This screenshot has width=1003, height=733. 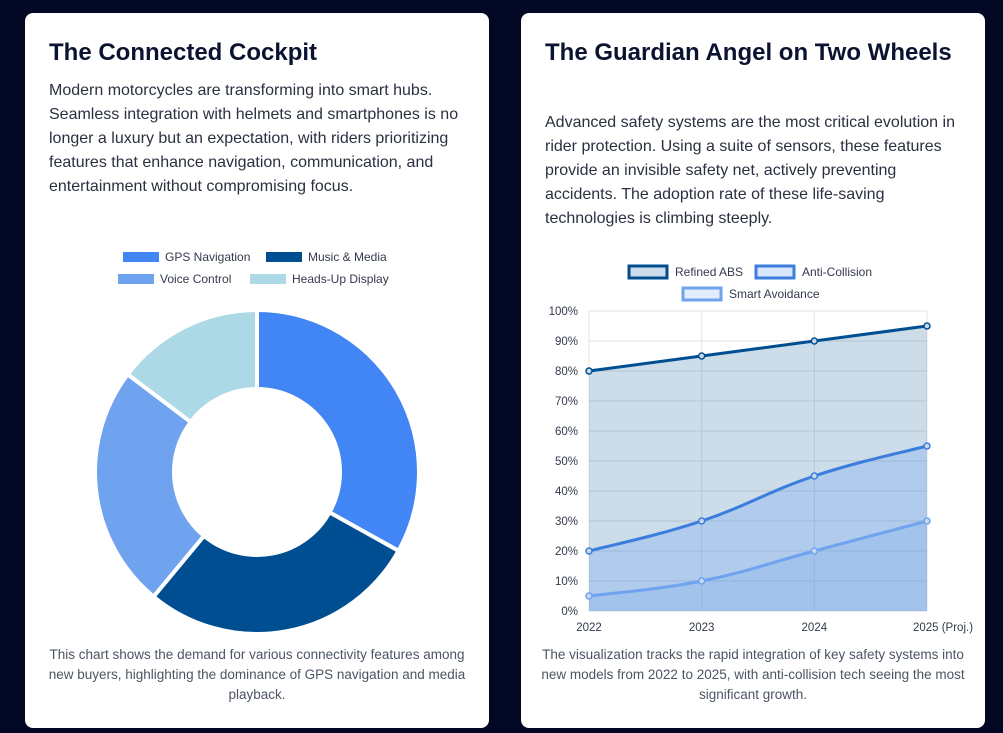 What do you see at coordinates (563, 312) in the screenshot?
I see `y-tick-label: 100%` at bounding box center [563, 312].